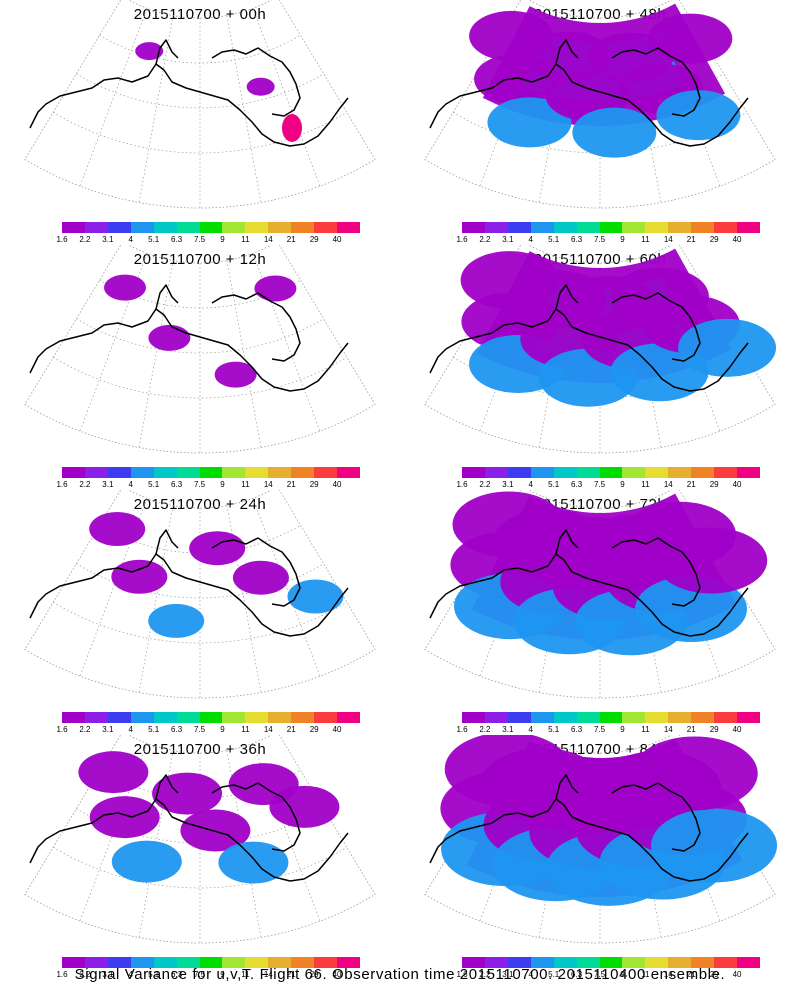 This screenshot has height=1000, width=800. I want to click on variance-peak, so click(292, 128).